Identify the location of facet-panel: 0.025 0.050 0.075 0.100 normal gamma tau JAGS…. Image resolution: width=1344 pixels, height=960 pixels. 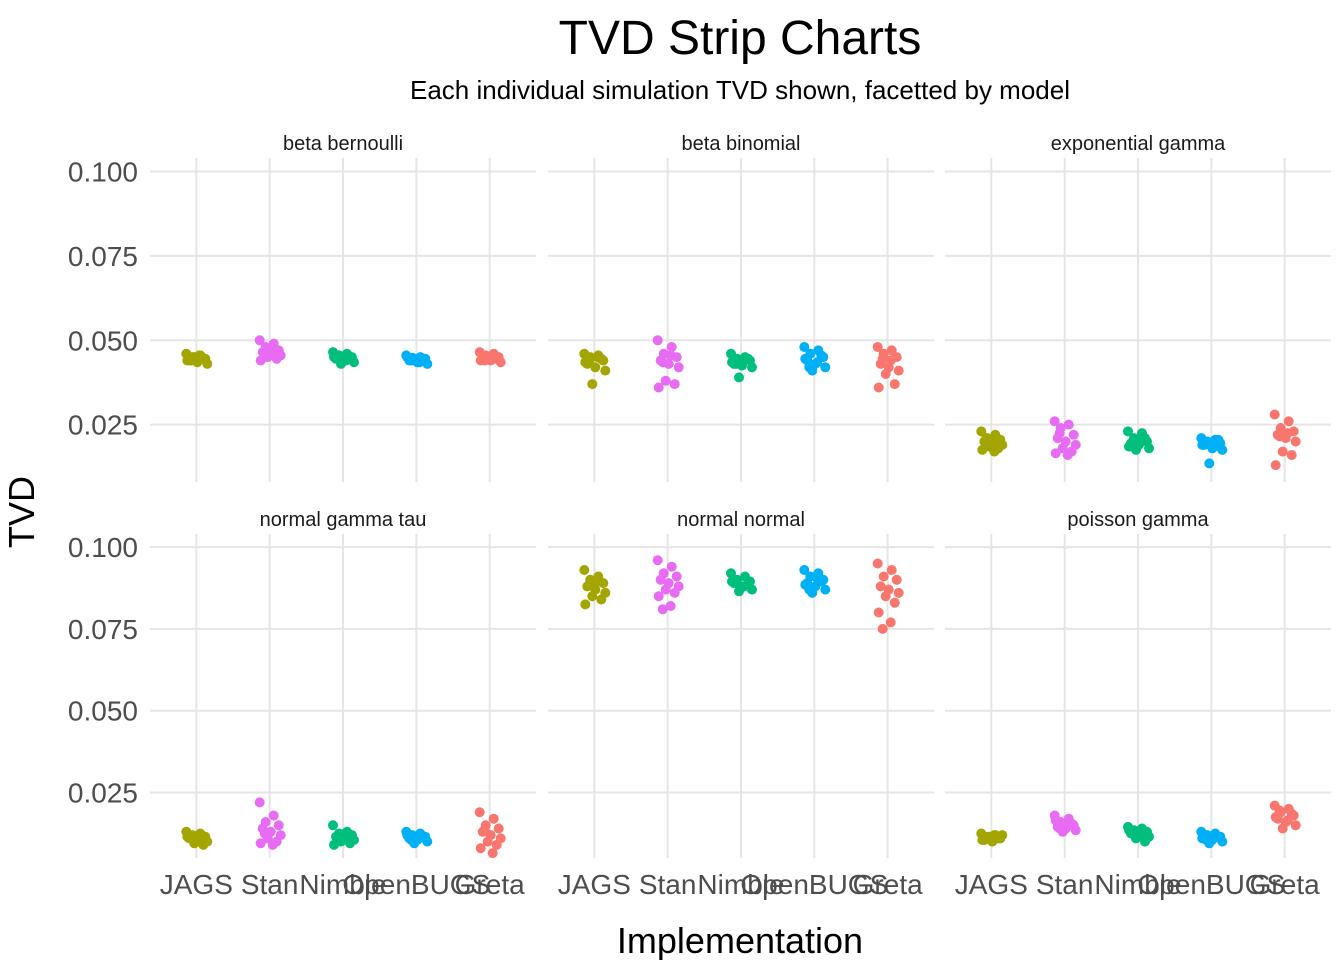
(302, 704).